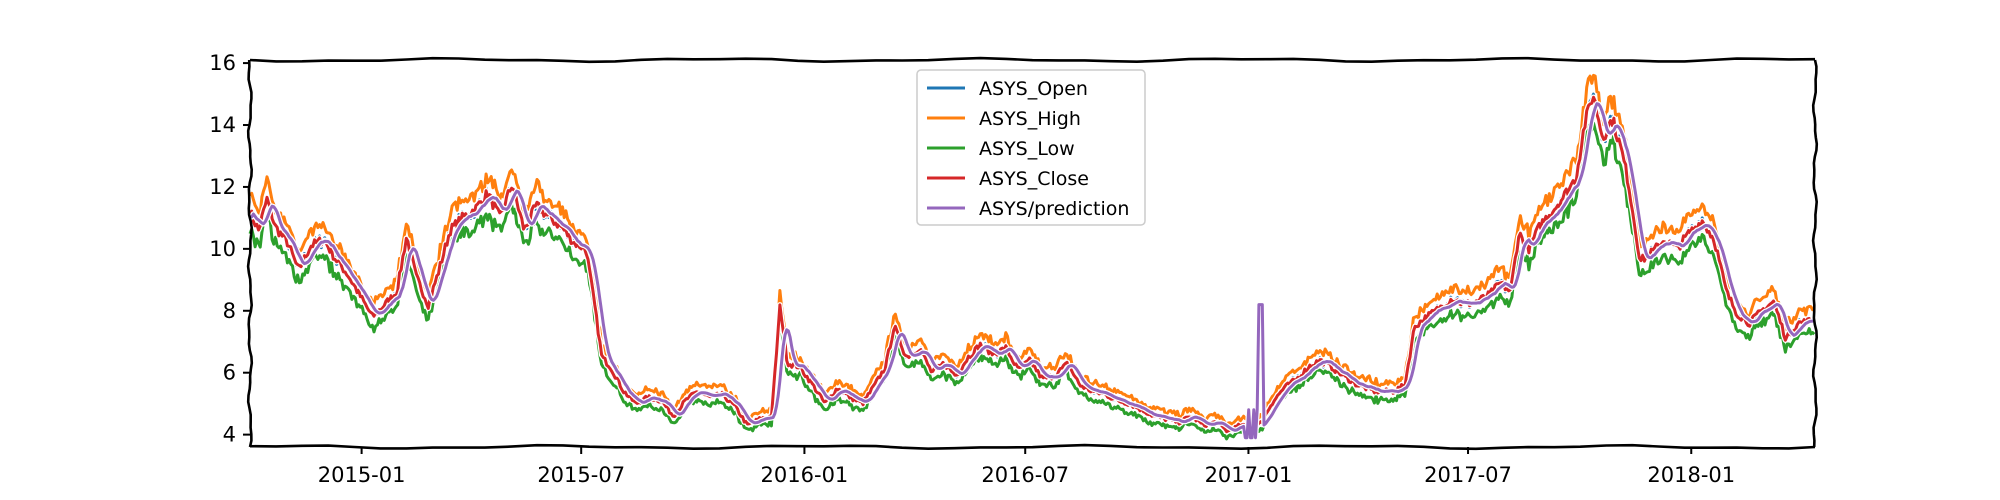 The width and height of the screenshot is (2000, 500). I want to click on legend-label: ASYS_Low, so click(1027, 149).